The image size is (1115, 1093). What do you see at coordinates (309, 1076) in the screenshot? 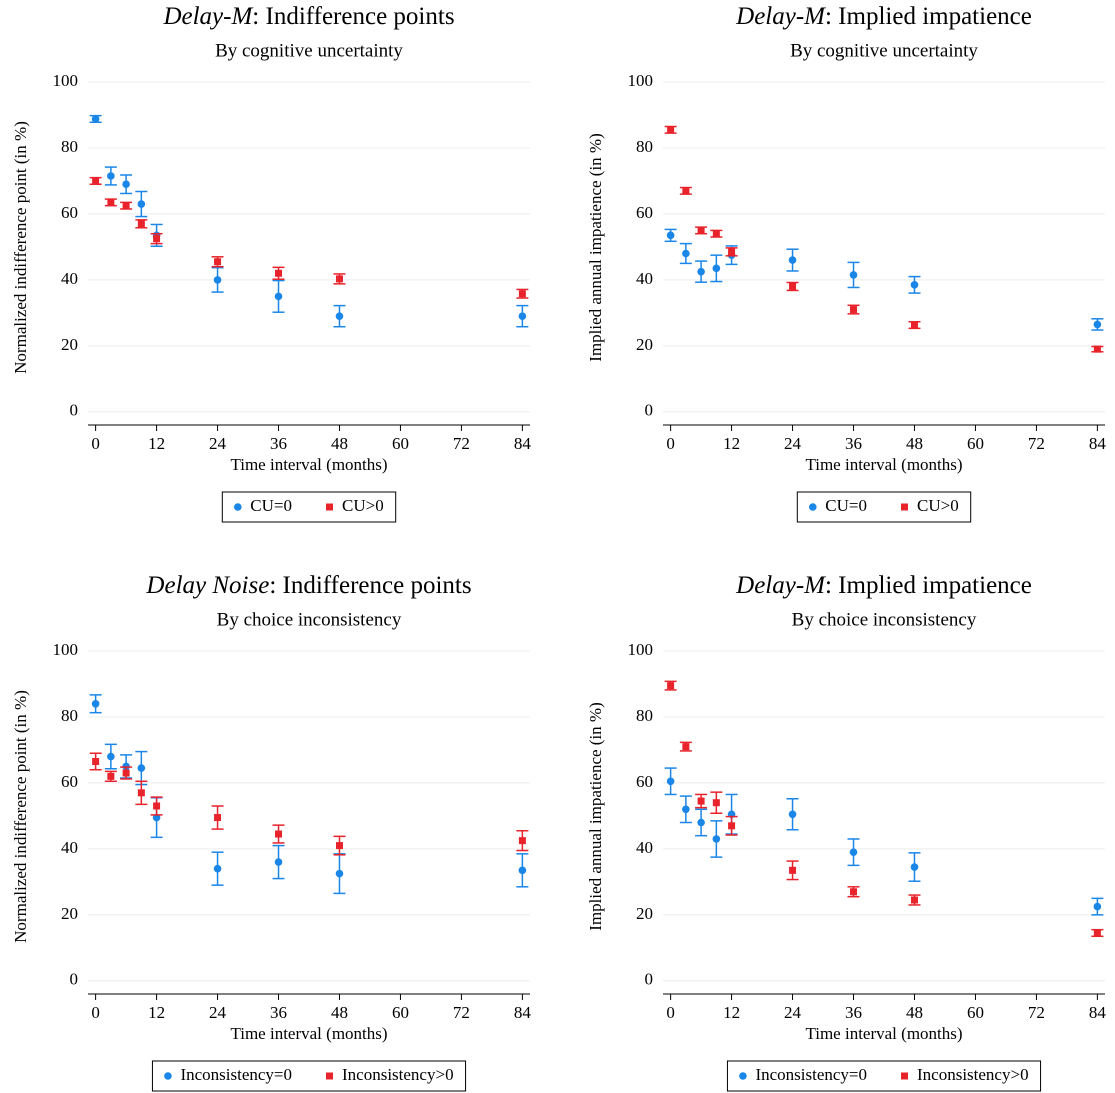
I see `legend: Inconsistency=0 Inconsistency>0` at bounding box center [309, 1076].